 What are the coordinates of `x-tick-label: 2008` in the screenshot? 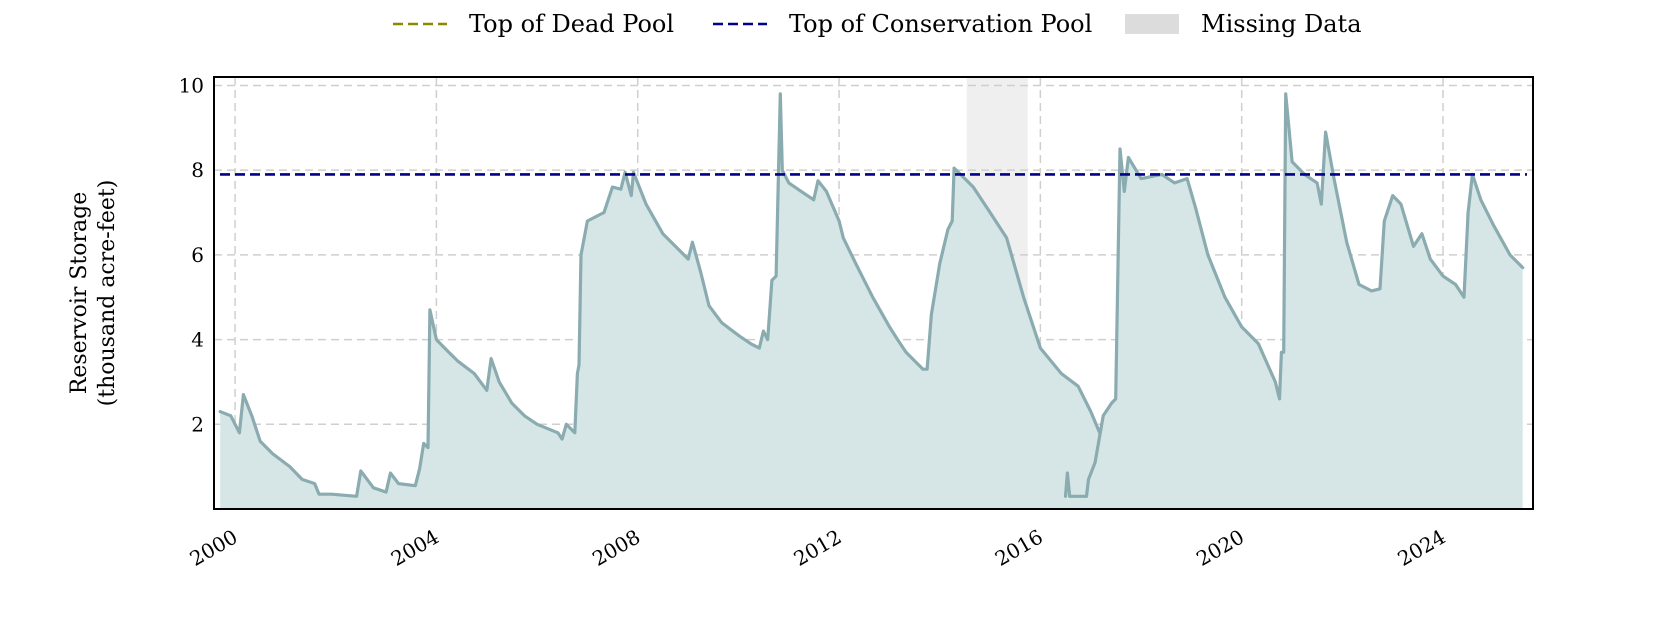 It's located at (616, 548).